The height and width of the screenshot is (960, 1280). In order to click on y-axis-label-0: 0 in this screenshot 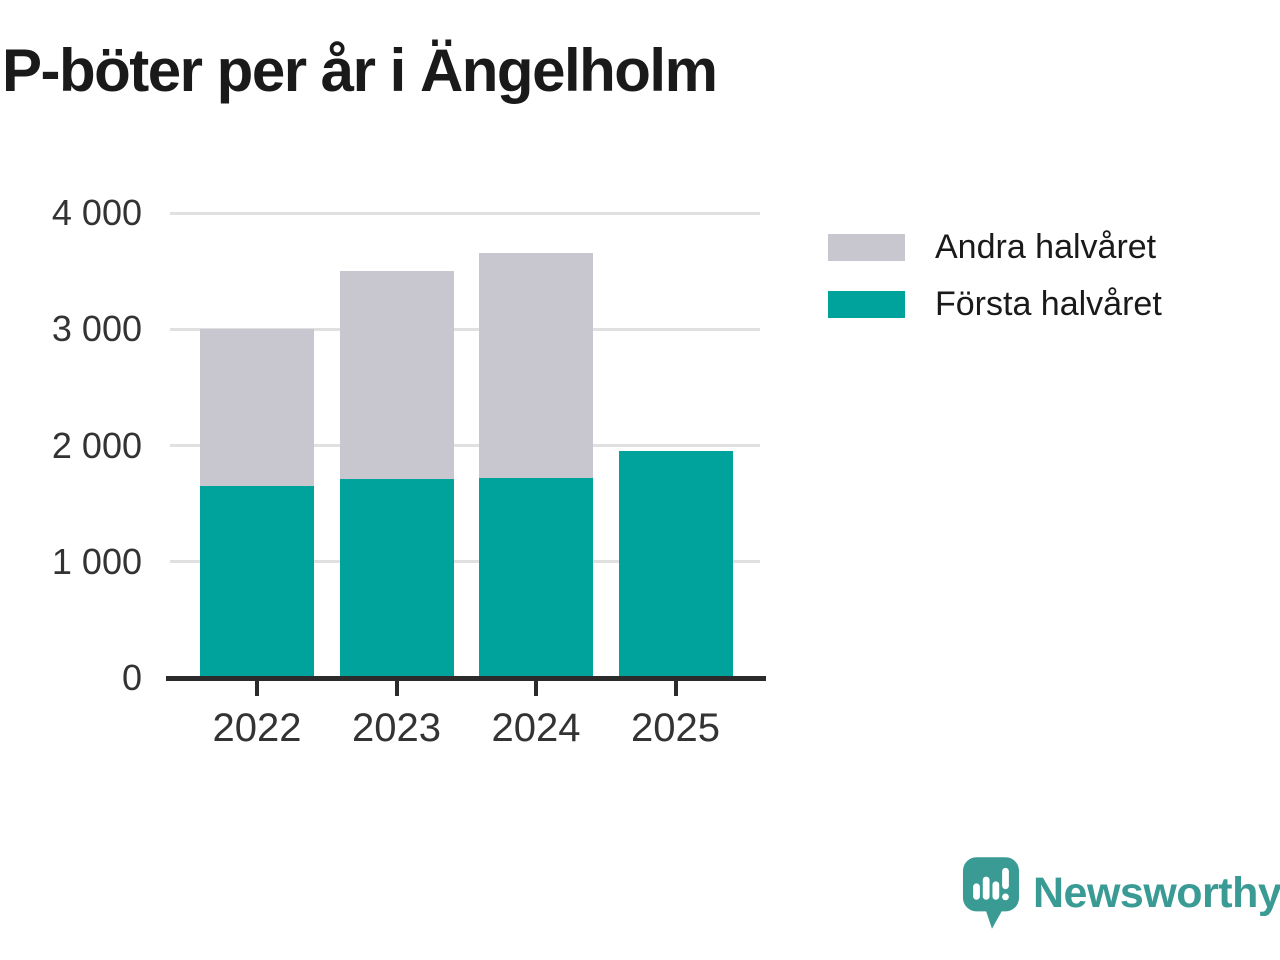, I will do `click(131, 677)`.